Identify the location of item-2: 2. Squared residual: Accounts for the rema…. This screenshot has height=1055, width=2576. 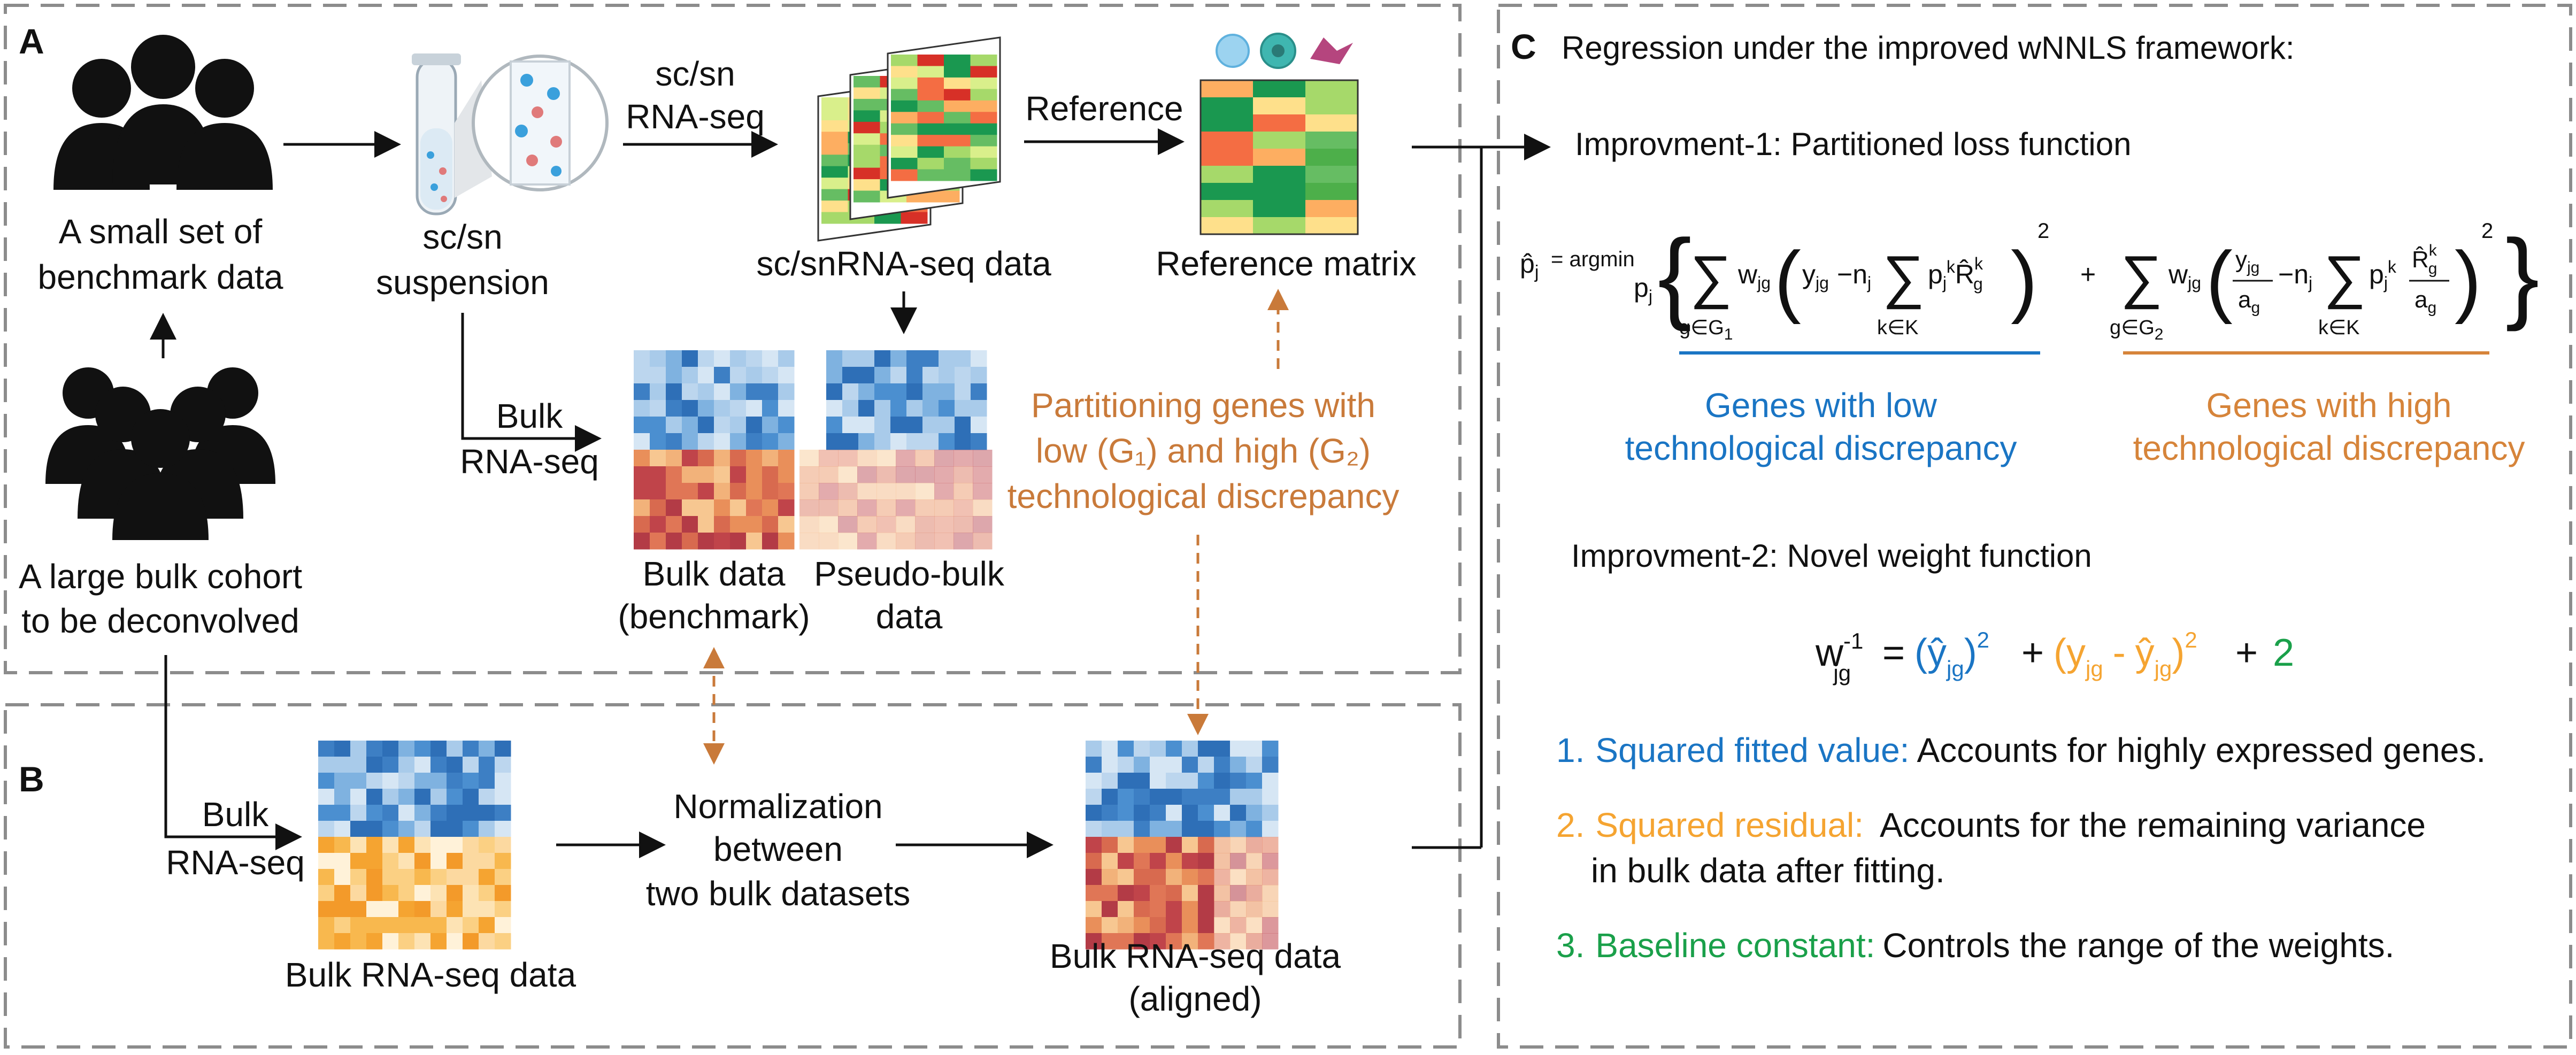
(1991, 825).